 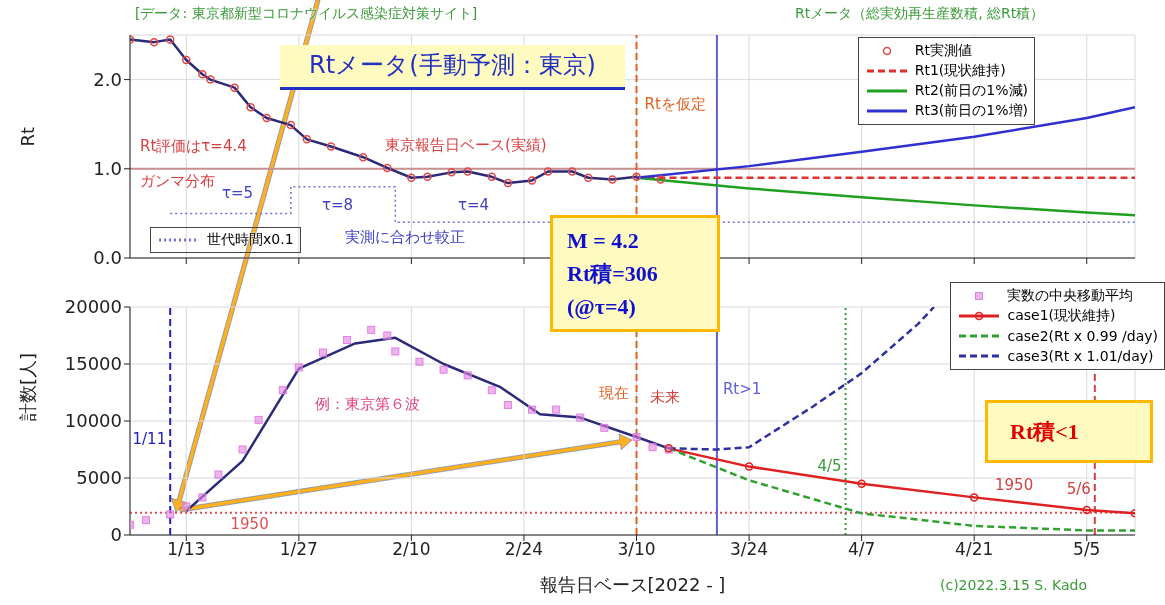 I want to click on x-tick-label: 3/24, so click(x=749, y=549).